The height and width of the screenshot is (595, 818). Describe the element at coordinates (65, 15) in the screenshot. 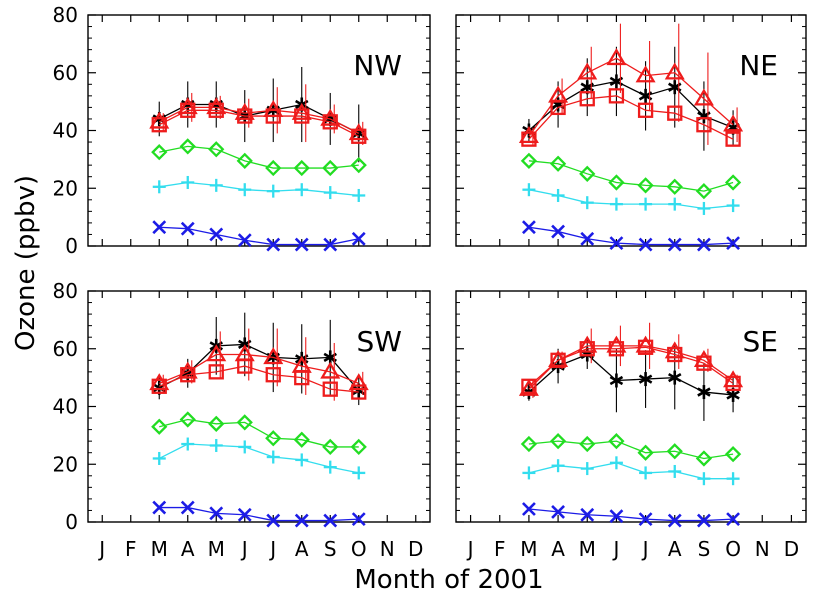

I see `y-tick-label: 80` at that location.